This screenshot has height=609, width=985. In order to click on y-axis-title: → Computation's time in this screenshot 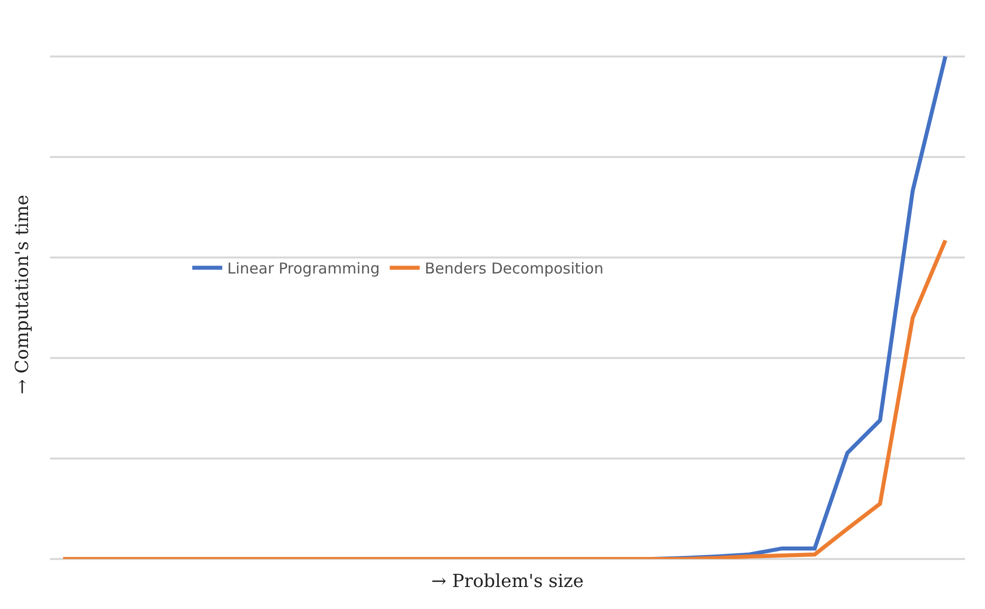, I will do `click(23, 294)`.